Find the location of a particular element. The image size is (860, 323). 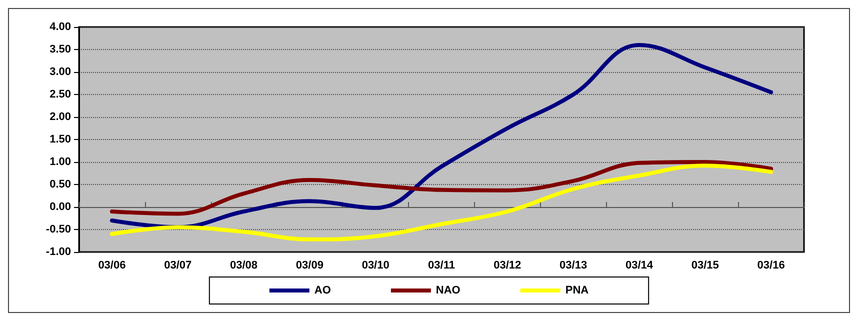

x-tick-label: 03/12 is located at coordinates (508, 266).